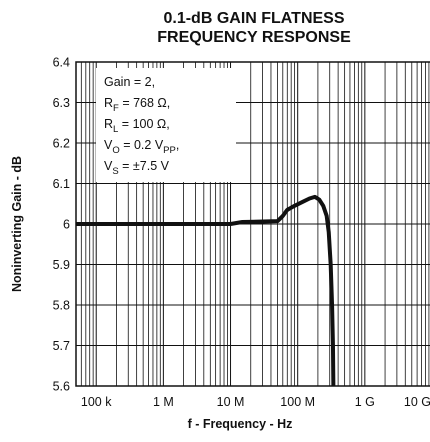 Image resolution: width=430 pixels, height=442 pixels. What do you see at coordinates (163, 402) in the screenshot?
I see `x-tick-label: 1 M` at bounding box center [163, 402].